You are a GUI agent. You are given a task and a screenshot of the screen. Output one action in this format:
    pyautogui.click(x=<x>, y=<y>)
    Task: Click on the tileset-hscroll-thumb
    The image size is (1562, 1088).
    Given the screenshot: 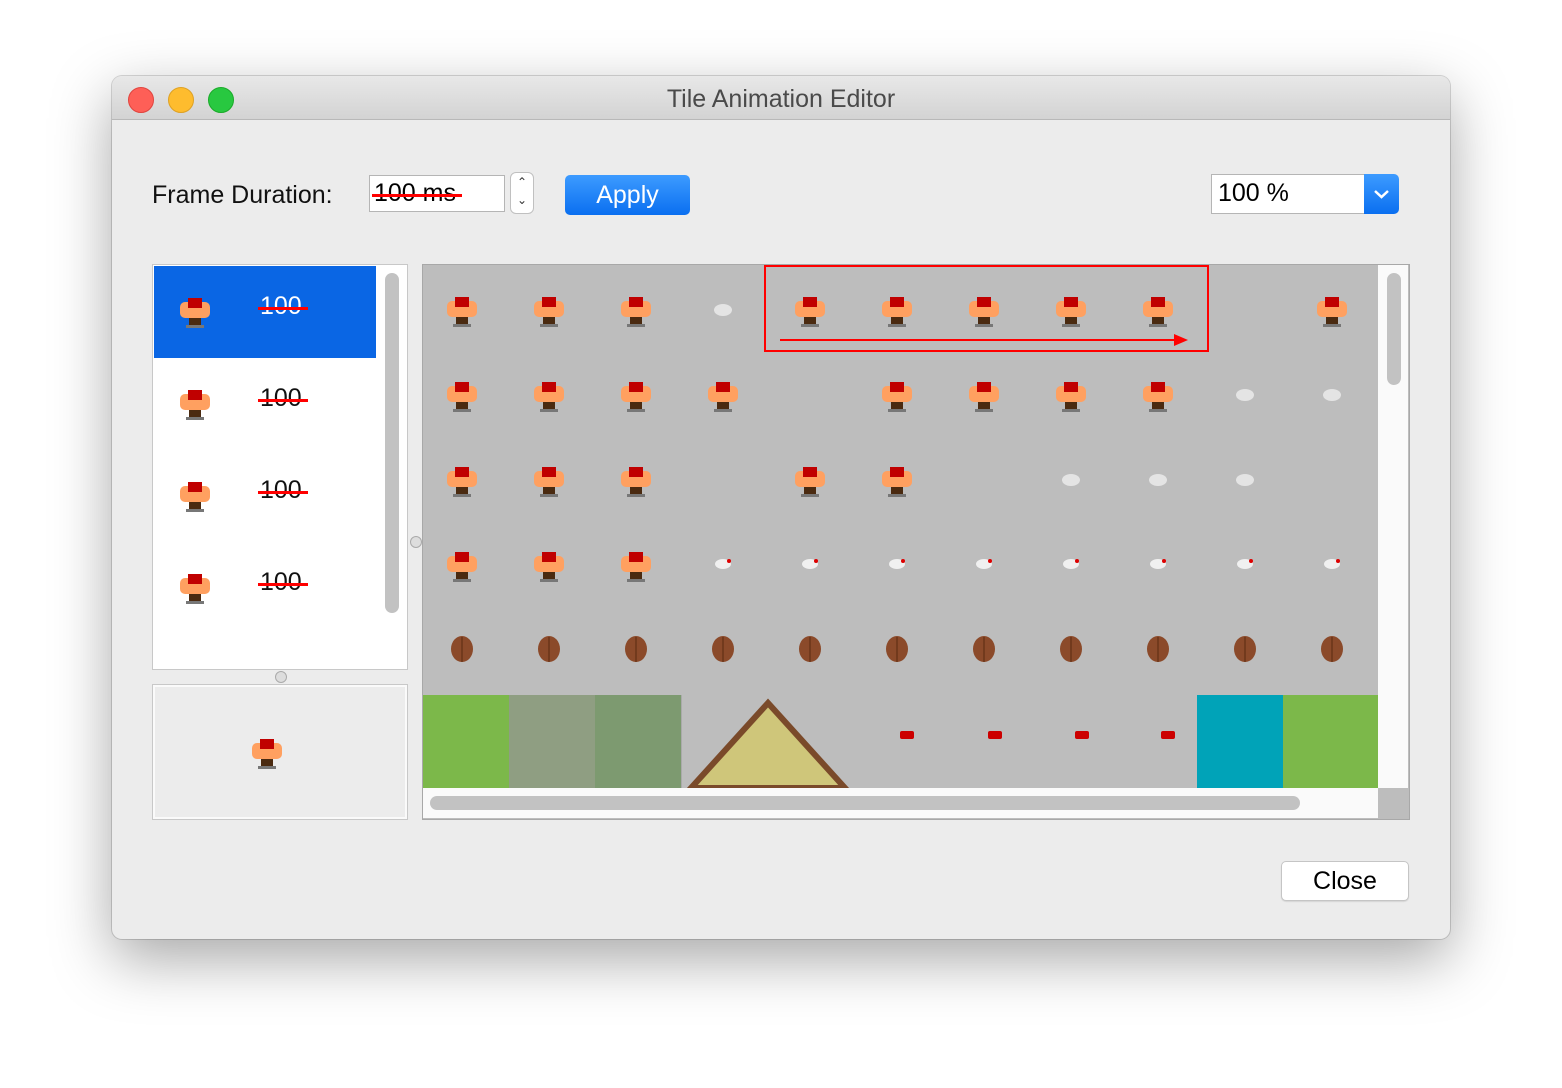 What is the action you would take?
    pyautogui.click(x=865, y=803)
    